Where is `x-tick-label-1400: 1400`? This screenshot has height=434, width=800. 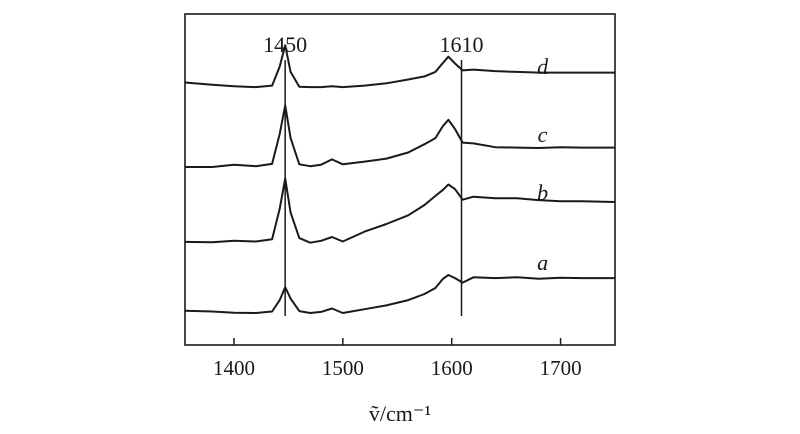 x-tick-label-1400: 1400 is located at coordinates (234, 368).